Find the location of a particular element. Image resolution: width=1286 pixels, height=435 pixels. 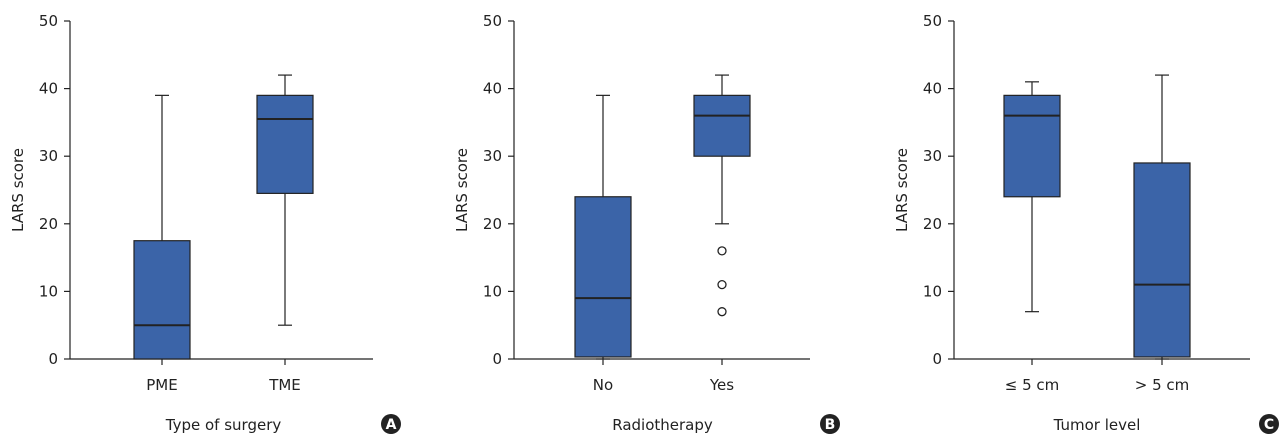

x-tick-label: PME is located at coordinates (161, 385).